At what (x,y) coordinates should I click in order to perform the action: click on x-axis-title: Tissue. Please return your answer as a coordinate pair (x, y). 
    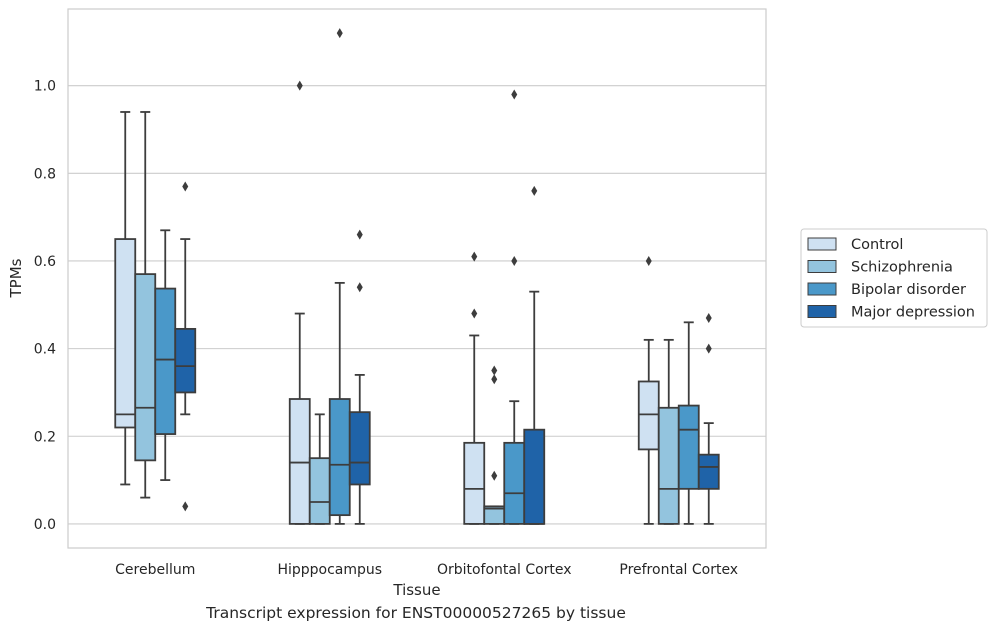
    Looking at the image, I should click on (416, 590).